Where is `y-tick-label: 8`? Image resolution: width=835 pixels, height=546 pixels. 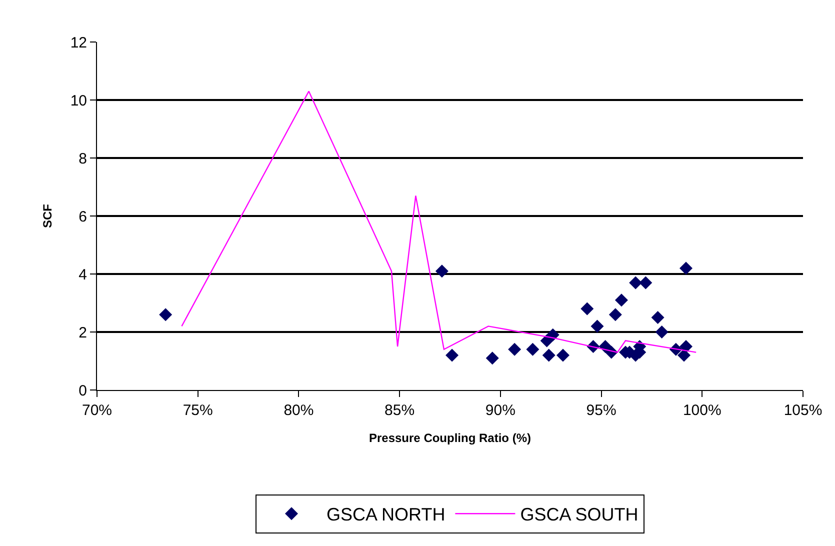 y-tick-label: 8 is located at coordinates (82, 159).